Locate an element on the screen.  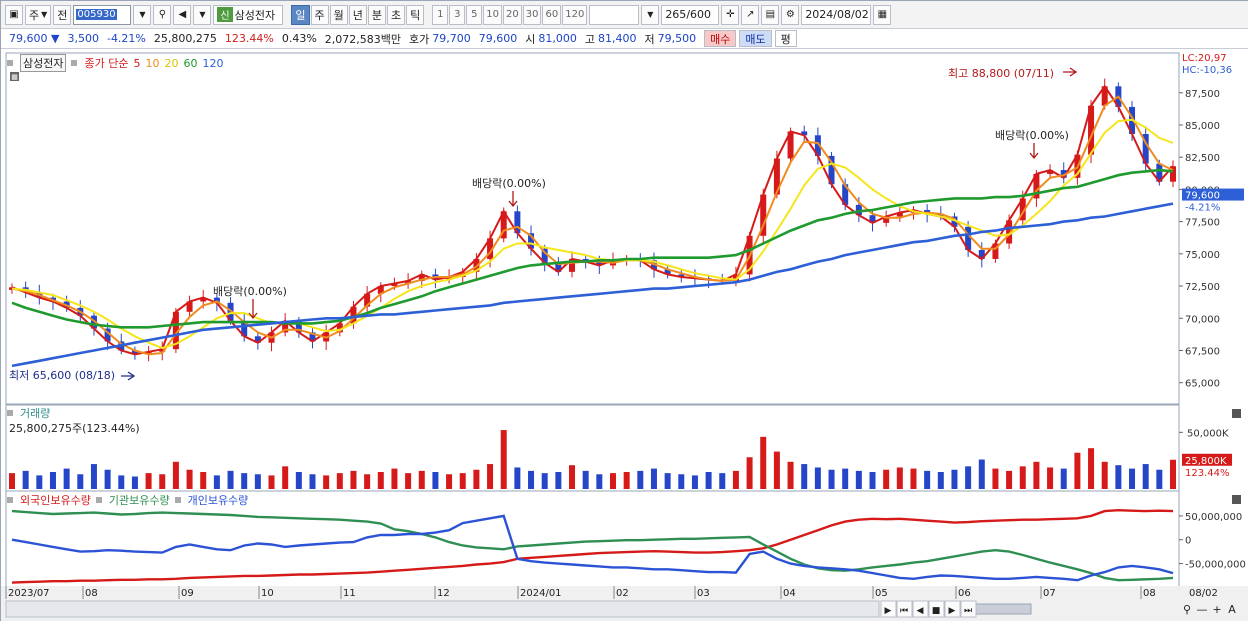
window-menu-icon: ▣ is located at coordinates (14, 14).